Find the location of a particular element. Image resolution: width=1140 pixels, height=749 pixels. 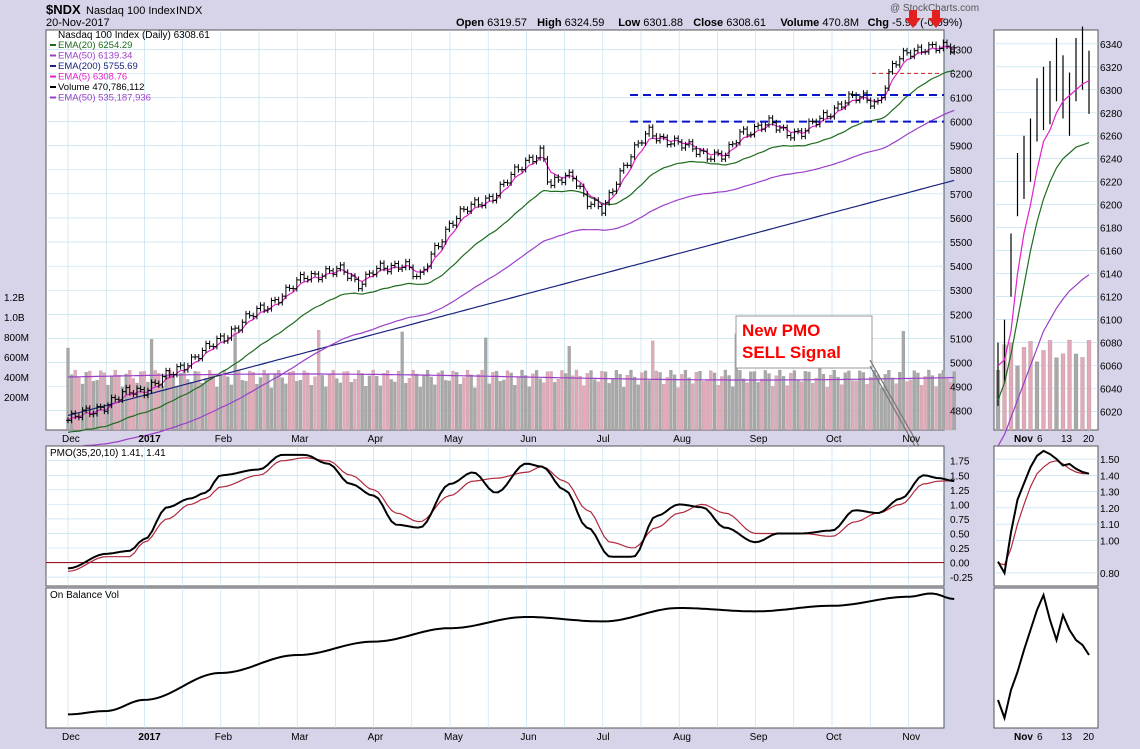

zoom-pmo-tick-label: 1.20 is located at coordinates (1110, 509).